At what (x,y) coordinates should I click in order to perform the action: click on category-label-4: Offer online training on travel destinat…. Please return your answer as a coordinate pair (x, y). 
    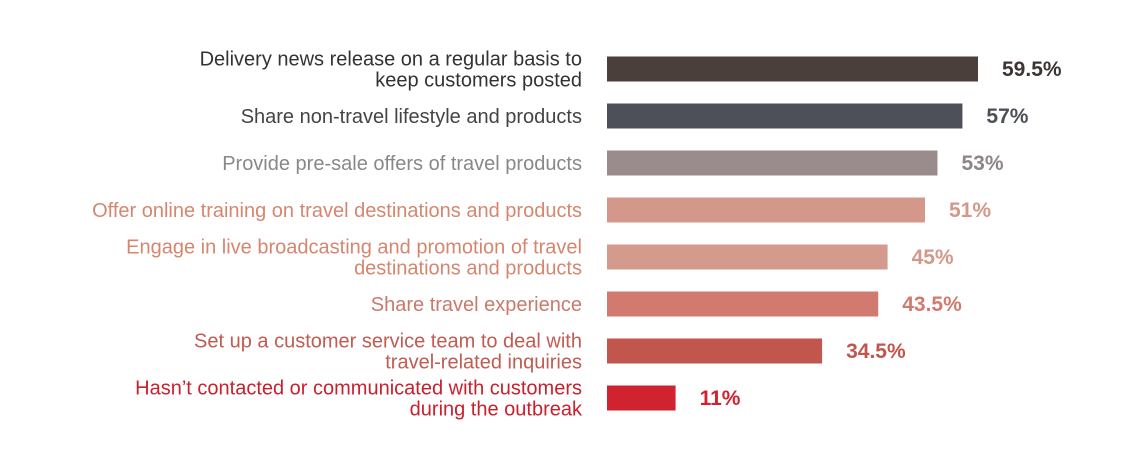
    Looking at the image, I should click on (337, 211).